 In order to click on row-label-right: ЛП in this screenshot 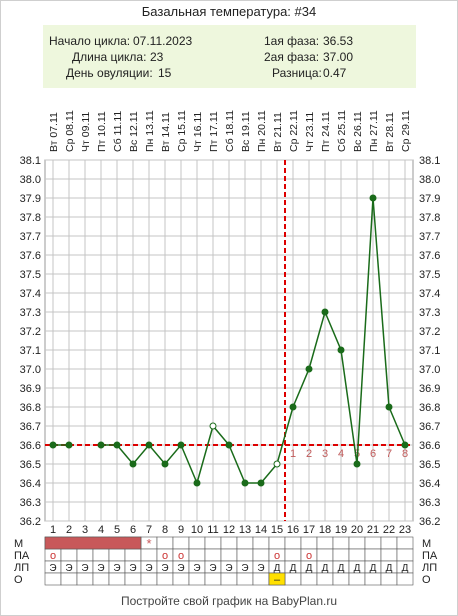, I will do `click(429, 568)`.